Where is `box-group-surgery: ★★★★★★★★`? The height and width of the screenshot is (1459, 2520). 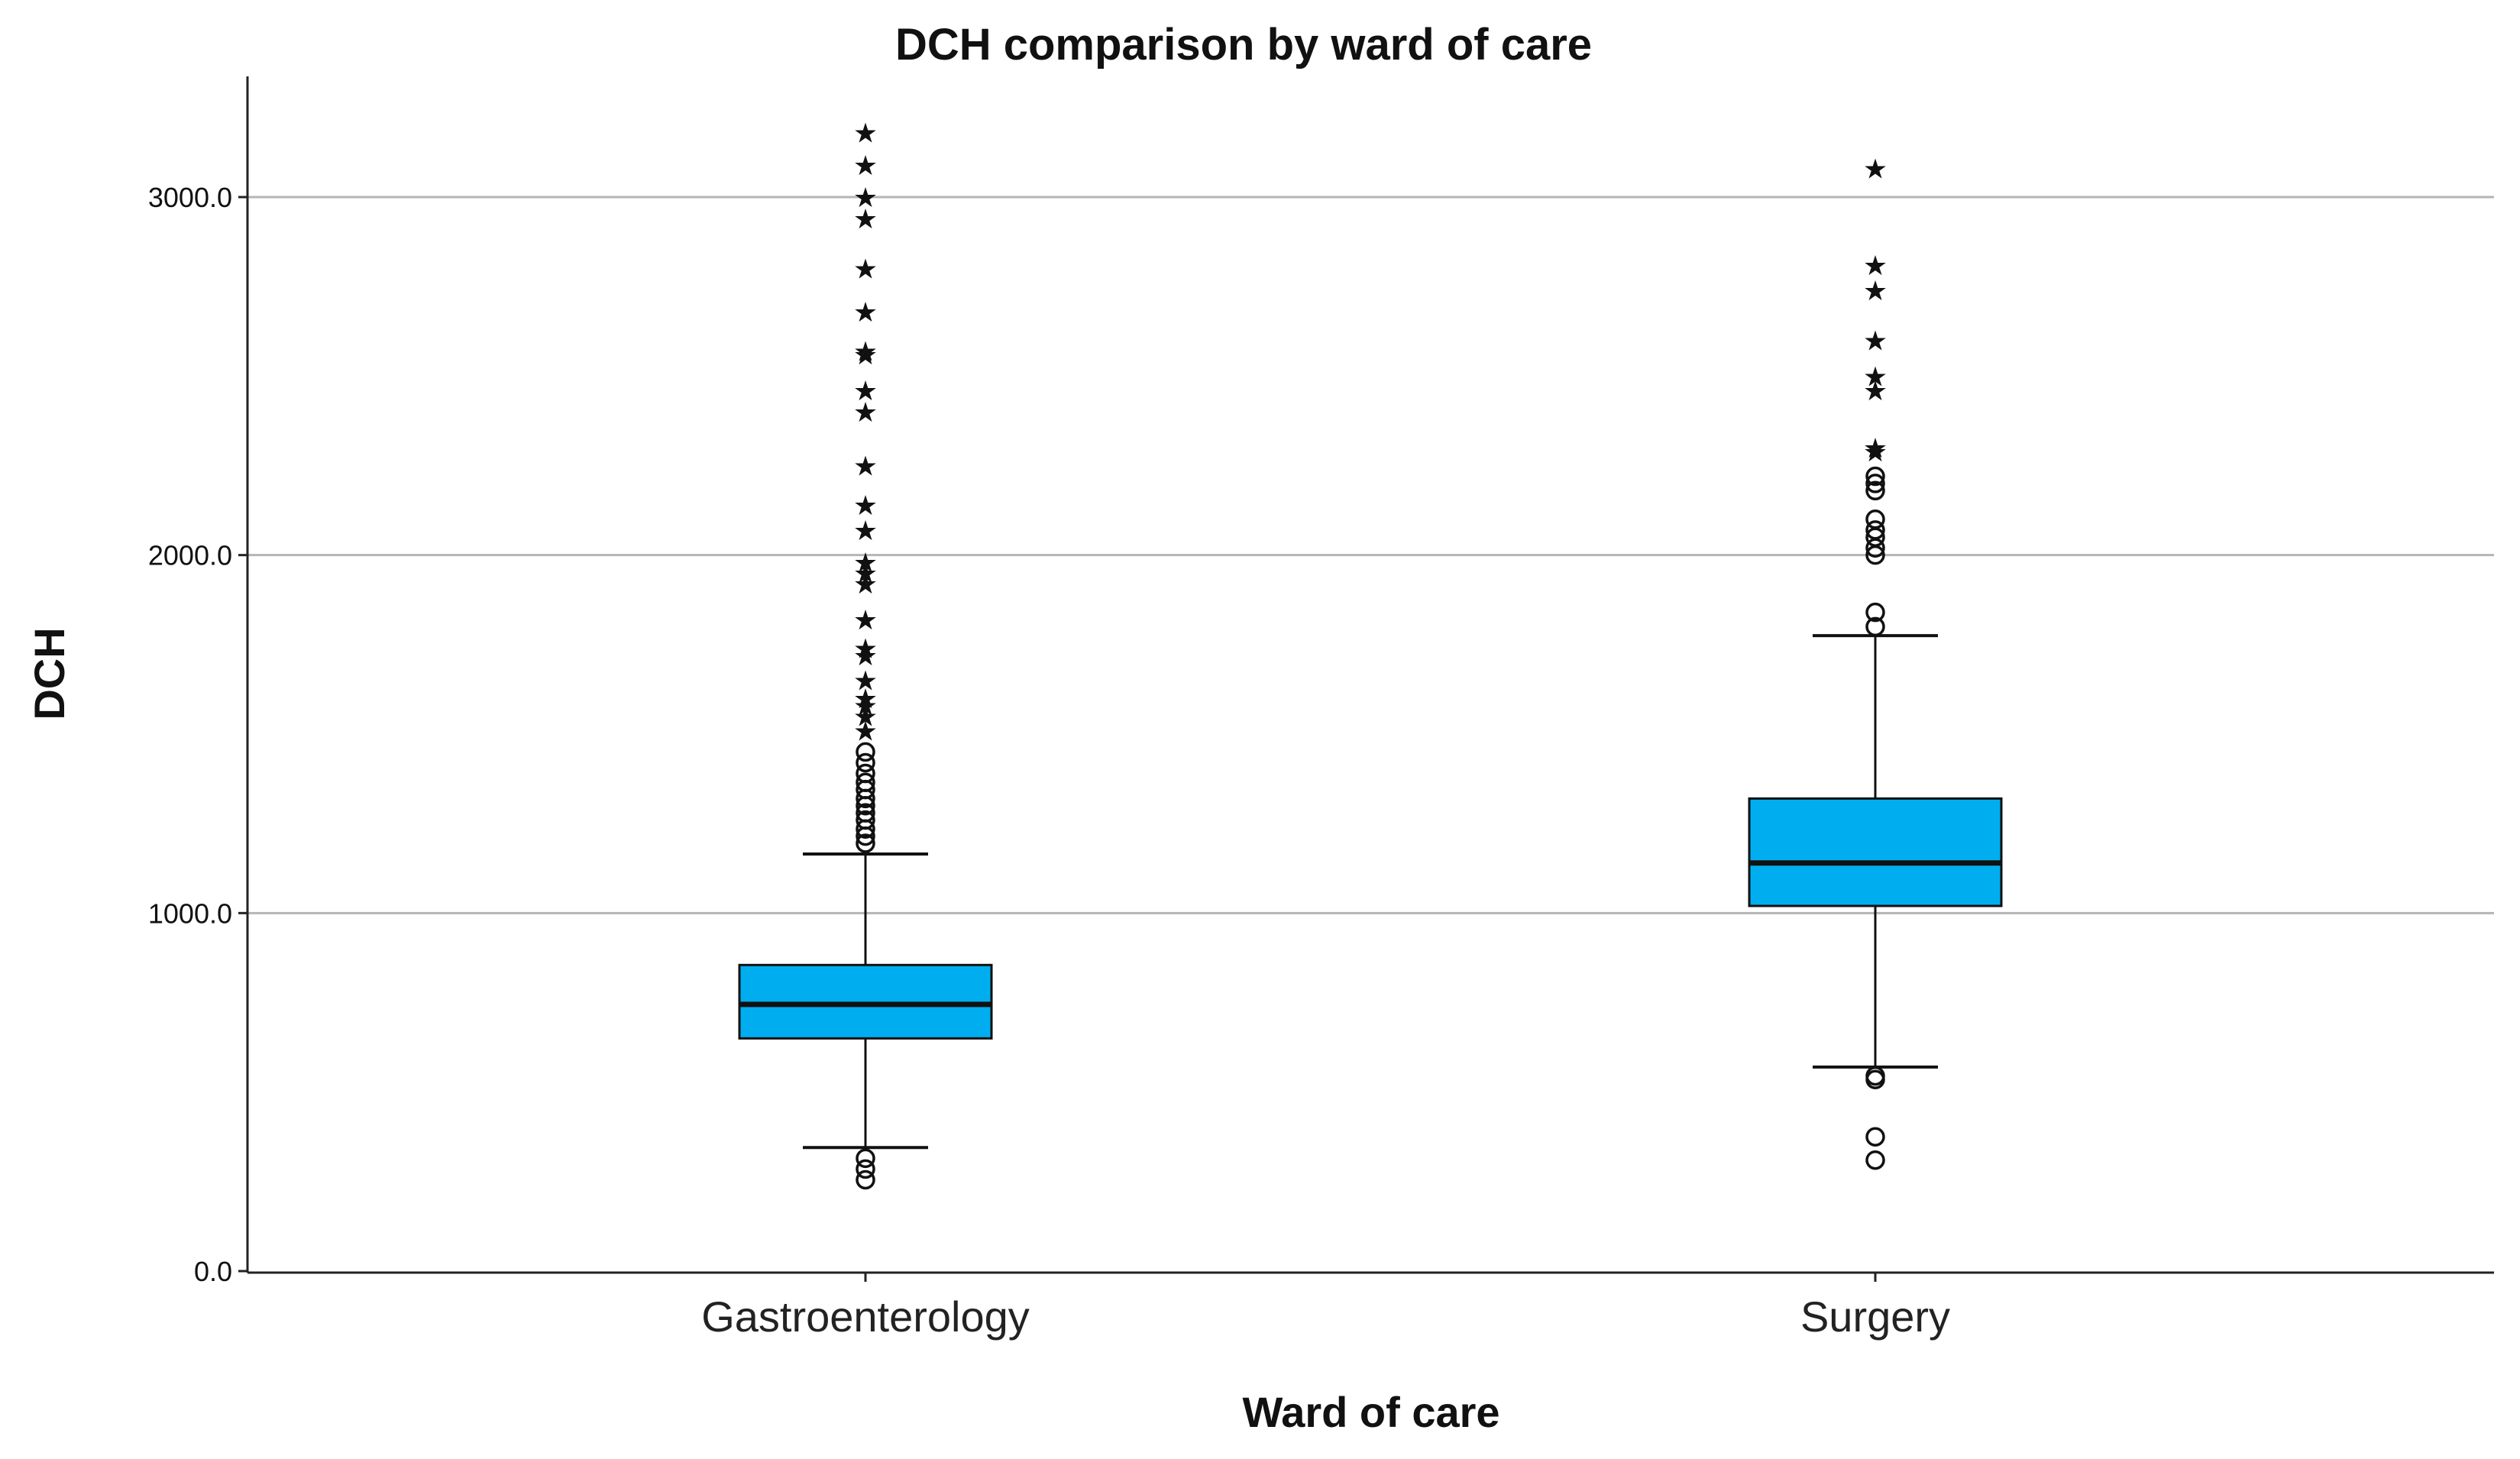
box-group-surgery: ★★★★★★★★ is located at coordinates (1876, 662).